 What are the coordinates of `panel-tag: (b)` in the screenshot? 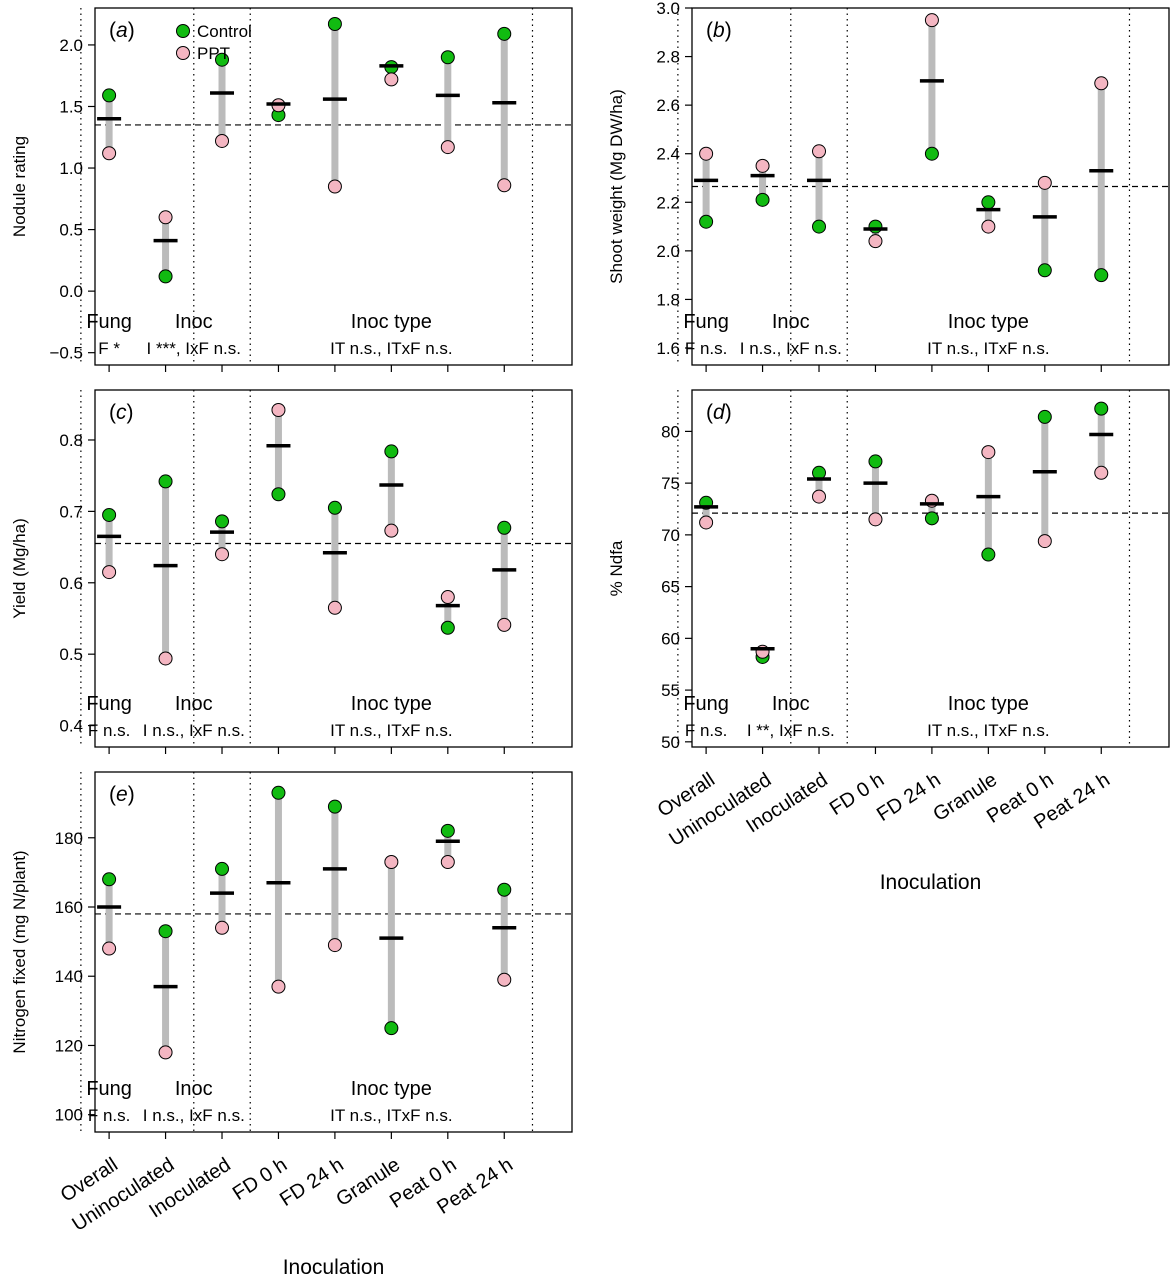 It's located at (719, 30).